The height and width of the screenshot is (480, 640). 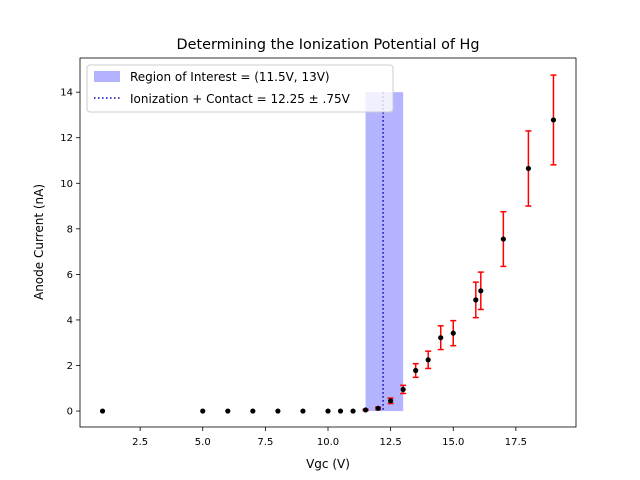 I want to click on y-tick-label: 4, so click(x=70, y=320).